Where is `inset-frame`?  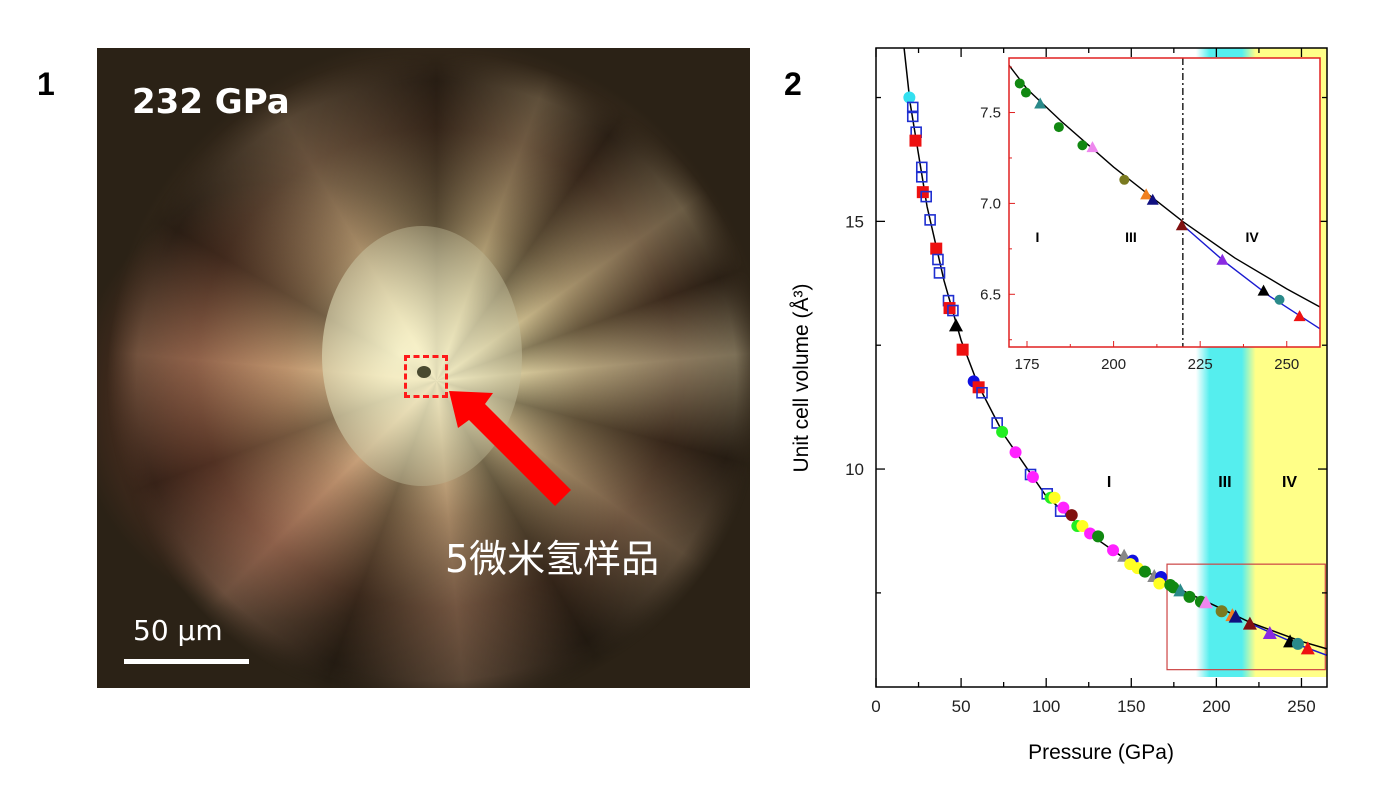
inset-frame is located at coordinates (1164, 202).